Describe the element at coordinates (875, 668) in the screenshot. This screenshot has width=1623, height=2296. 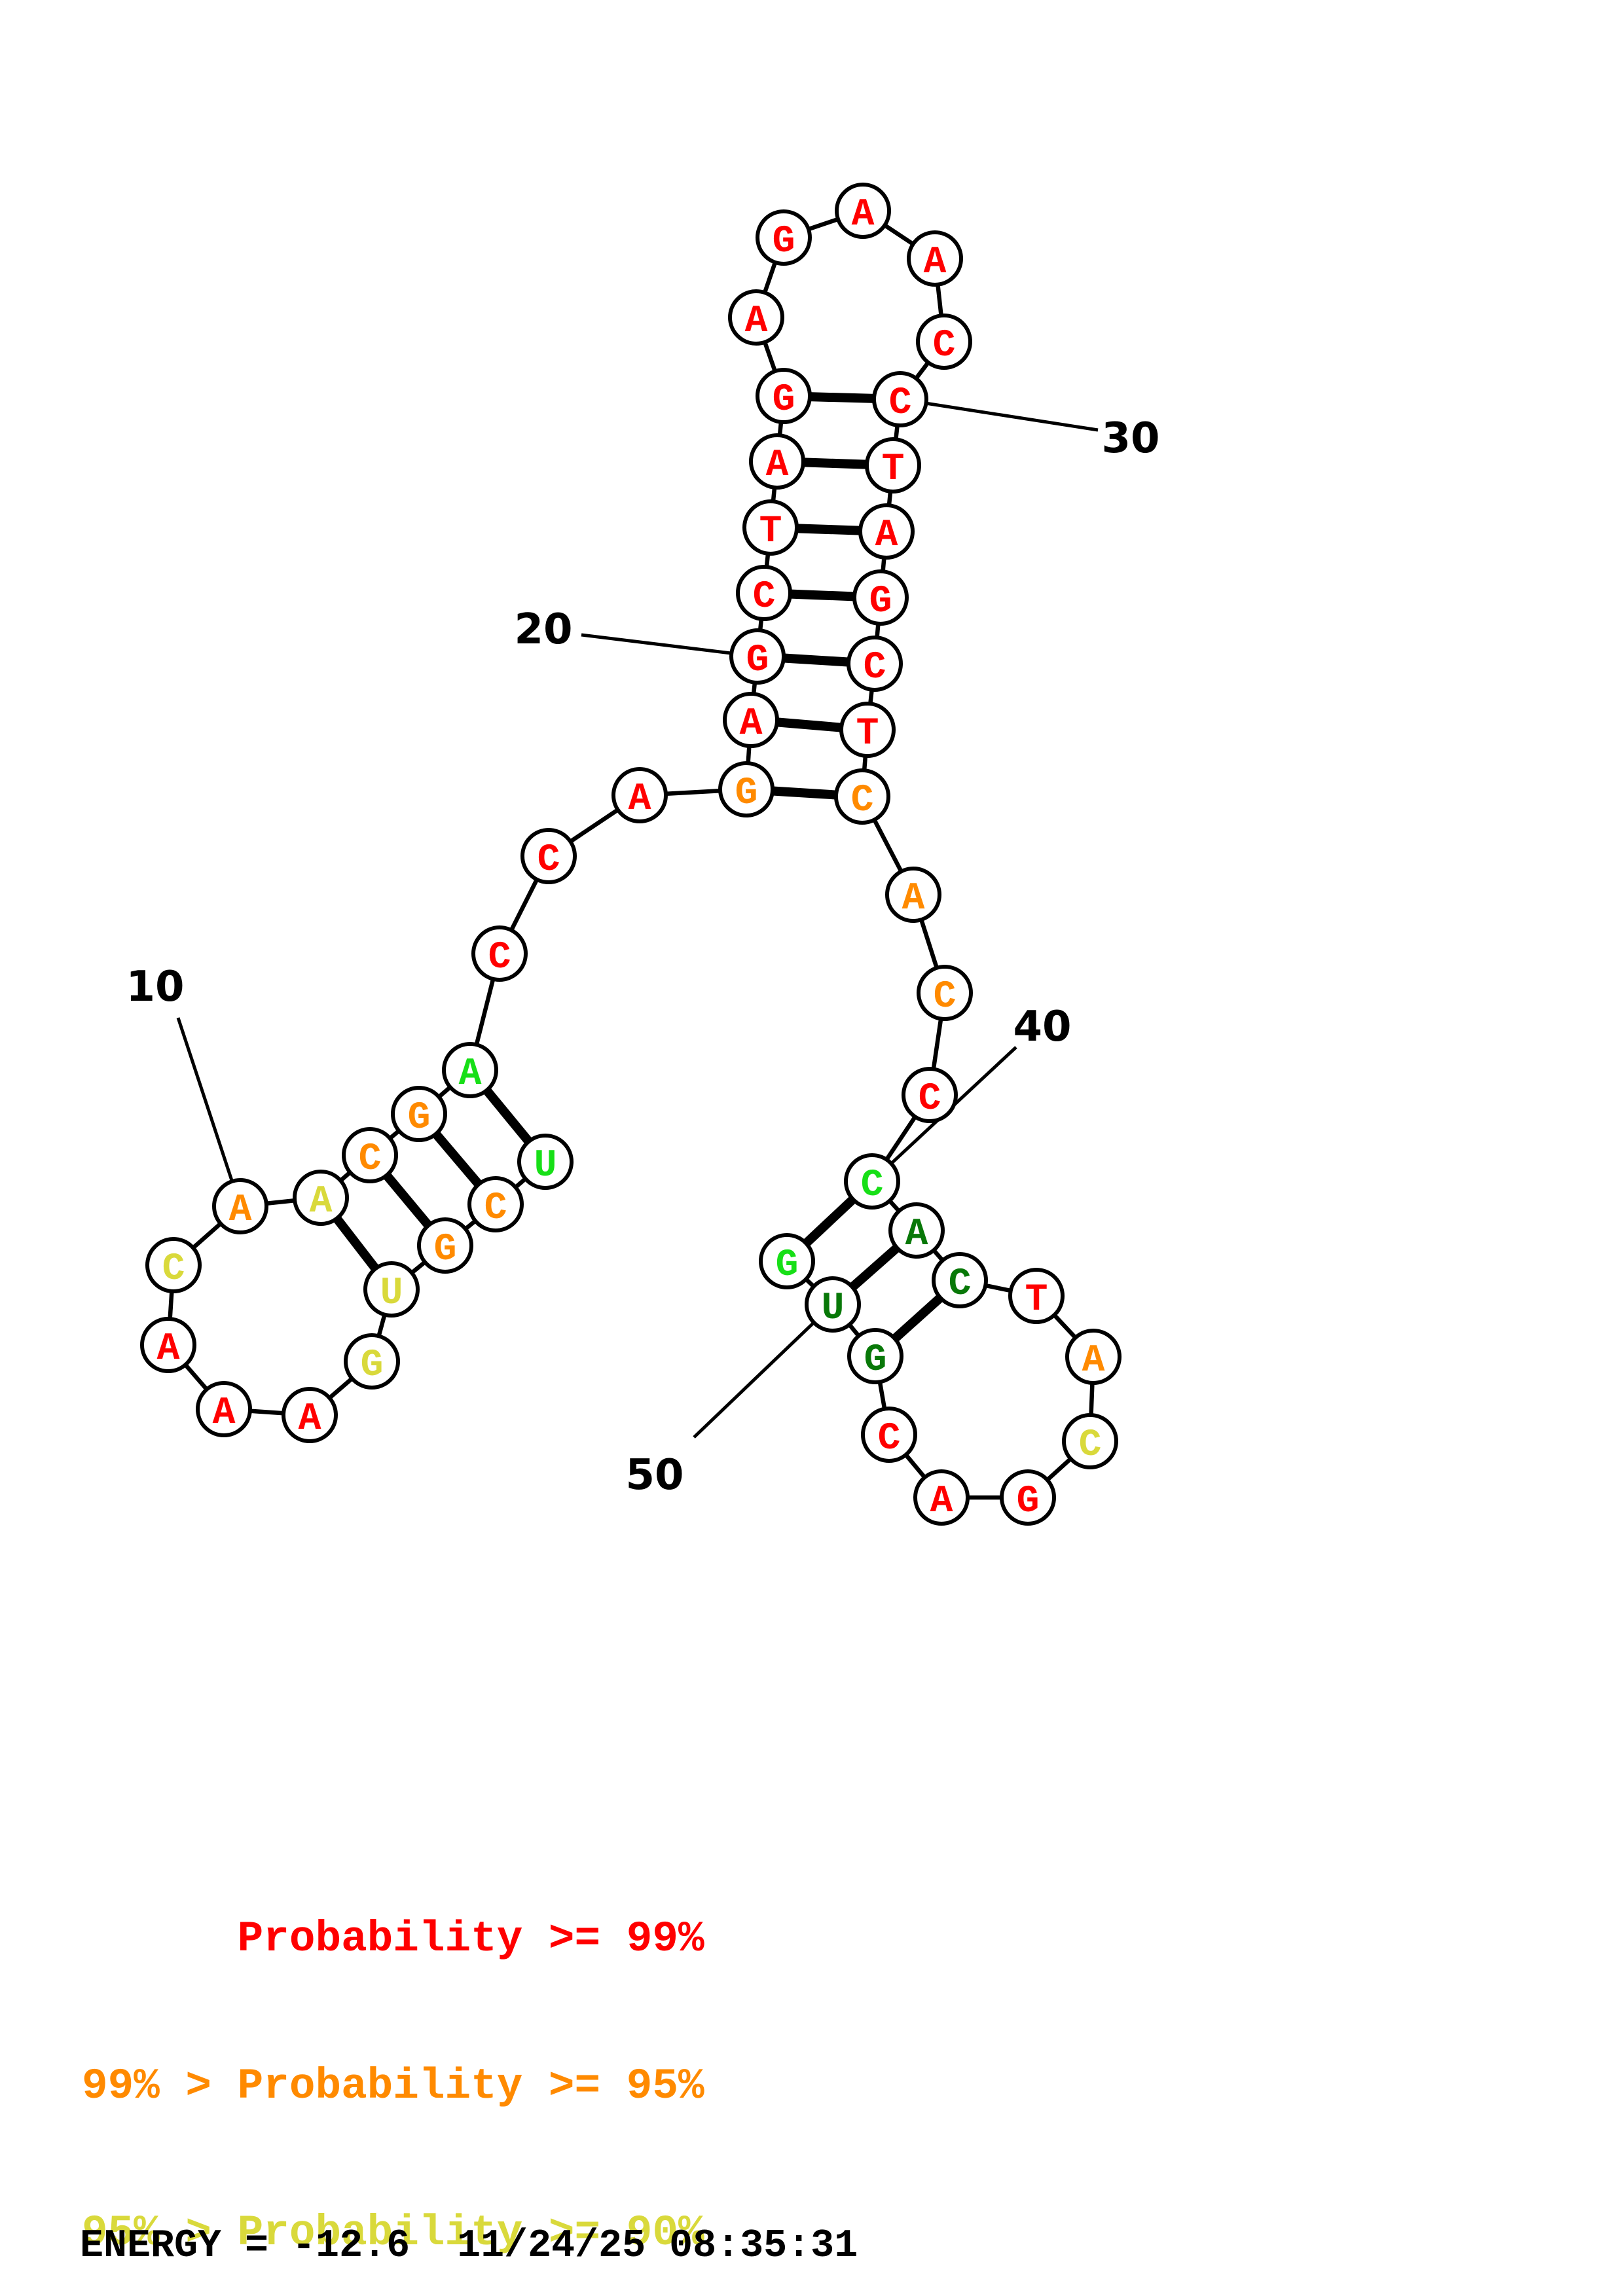
I see `nucleotide-base-34-C: C` at that location.